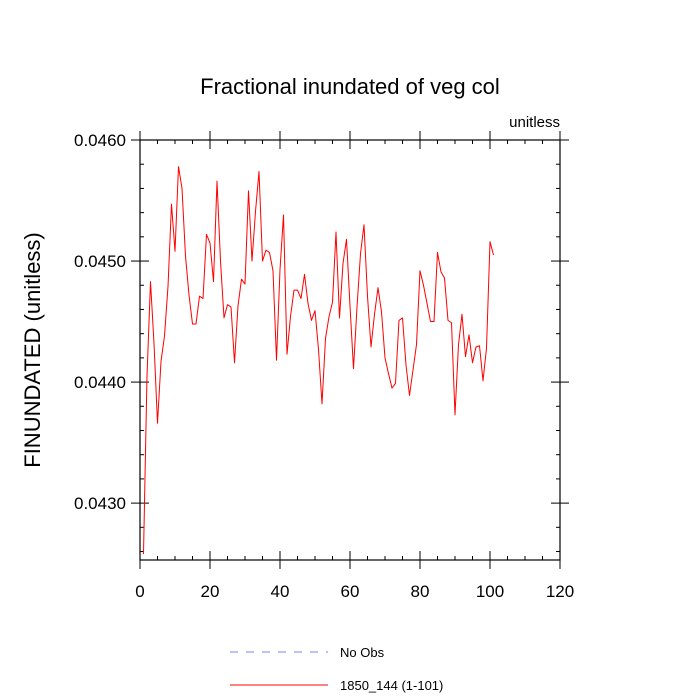 The image size is (700, 700). What do you see at coordinates (139, 591) in the screenshot?
I see `x-tick-label: 0` at bounding box center [139, 591].